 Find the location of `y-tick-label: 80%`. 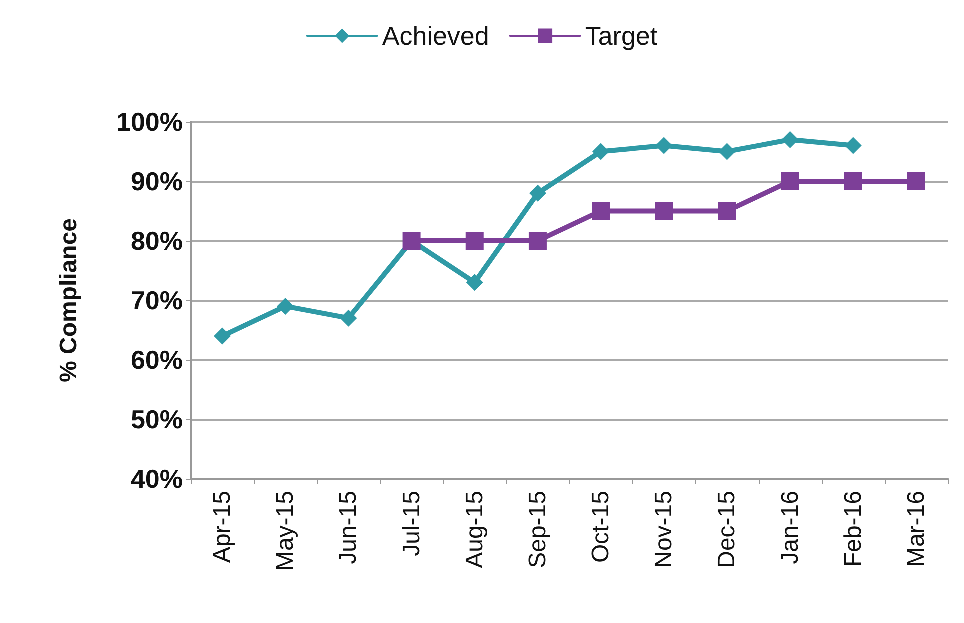

y-tick-label: 80% is located at coordinates (156, 241).